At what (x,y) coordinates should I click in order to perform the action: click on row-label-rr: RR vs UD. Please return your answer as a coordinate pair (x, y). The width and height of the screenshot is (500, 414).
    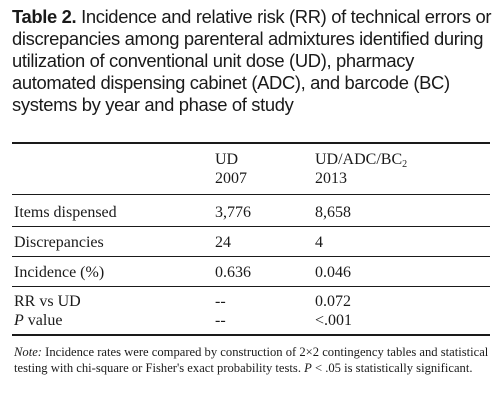
    Looking at the image, I should click on (47, 301).